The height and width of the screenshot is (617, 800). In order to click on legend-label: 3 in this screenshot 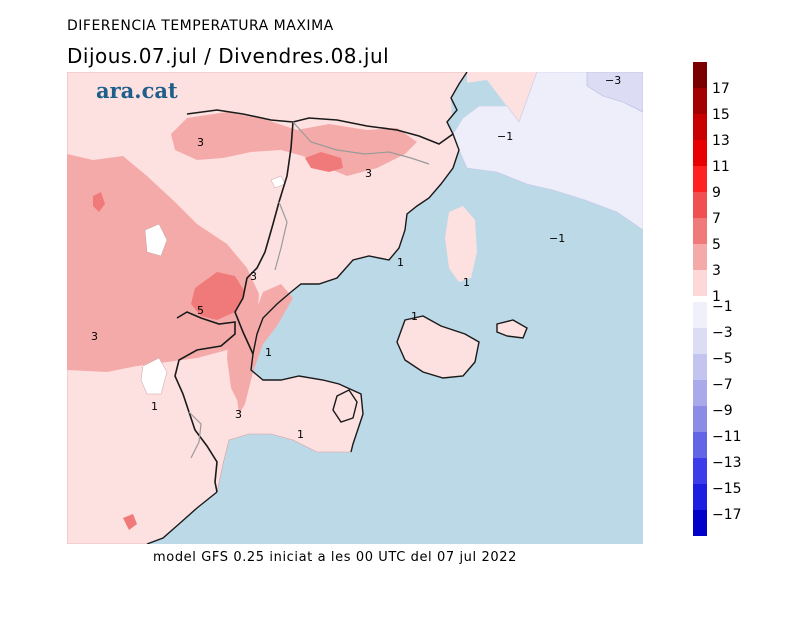, I will do `click(716, 271)`.